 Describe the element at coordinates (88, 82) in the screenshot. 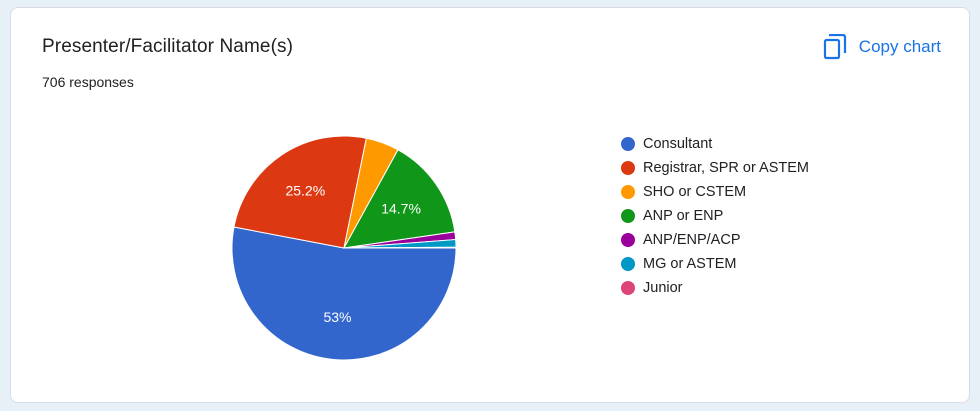

I see `response-count: 706 responses` at that location.